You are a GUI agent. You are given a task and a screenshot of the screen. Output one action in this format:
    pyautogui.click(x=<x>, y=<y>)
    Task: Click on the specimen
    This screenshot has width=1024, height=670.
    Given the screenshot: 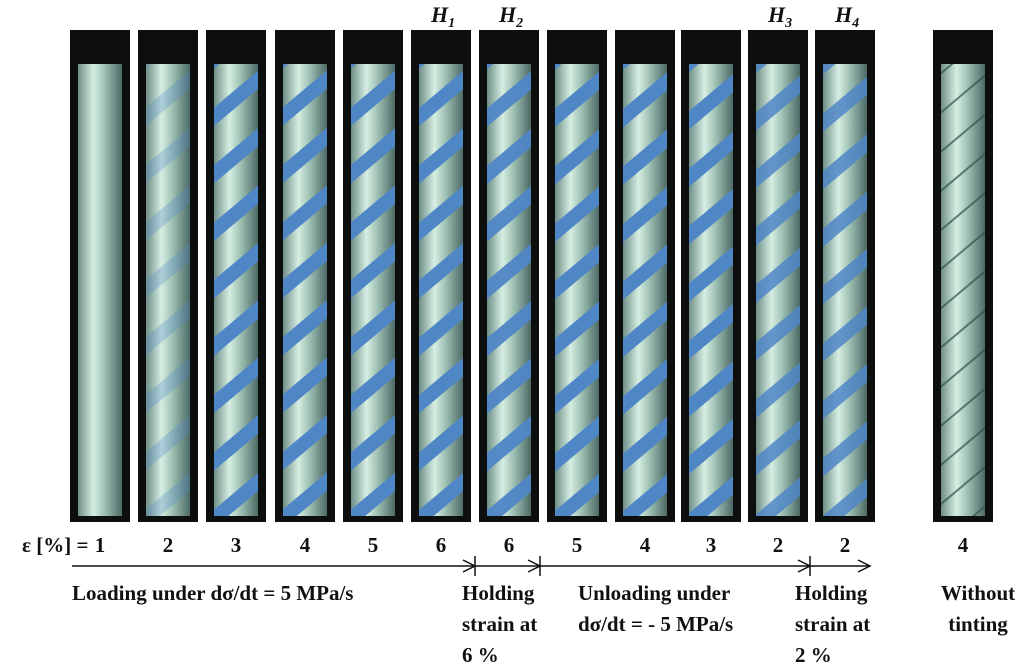 What is the action you would take?
    pyautogui.click(x=100, y=290)
    